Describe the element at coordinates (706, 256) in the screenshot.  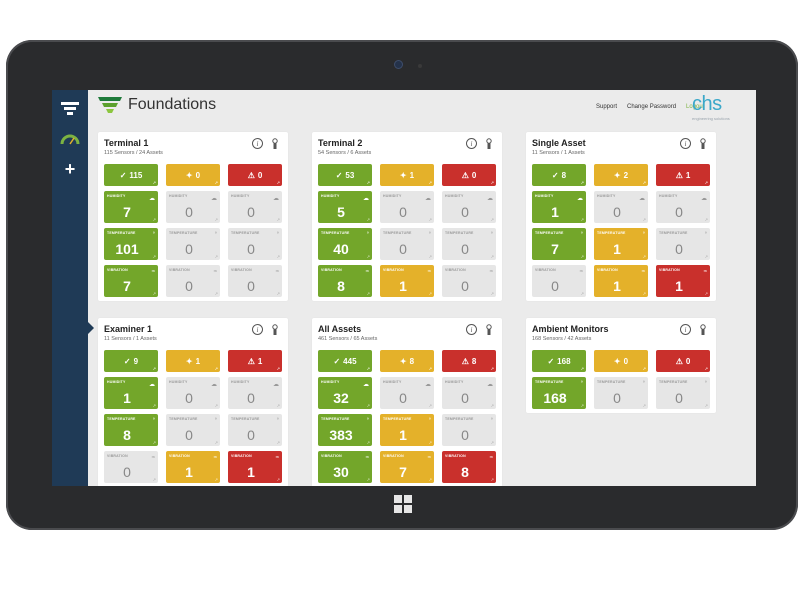
I see `expand-icon: ↗` at that location.